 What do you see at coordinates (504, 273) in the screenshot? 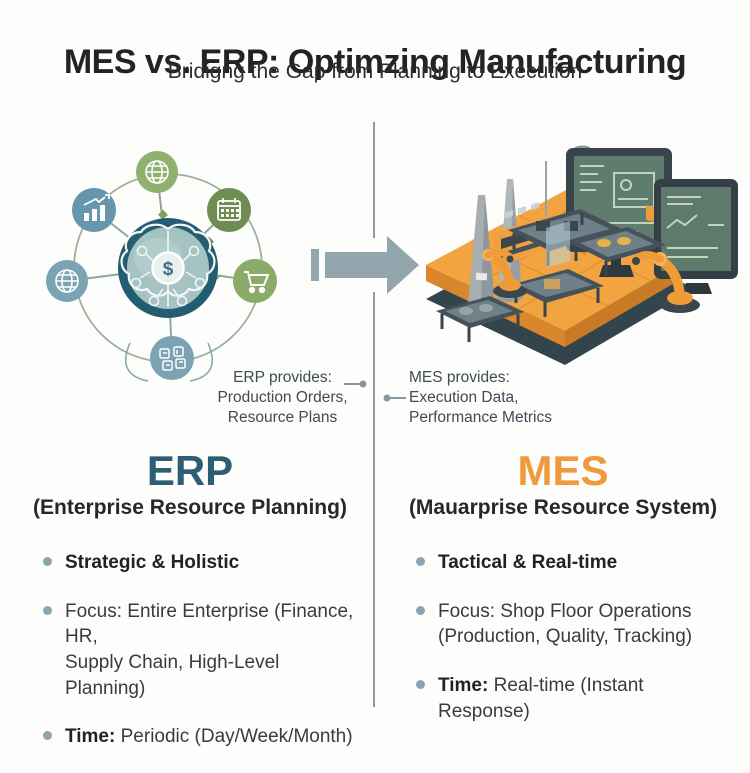
I see `robot-arm-left` at bounding box center [504, 273].